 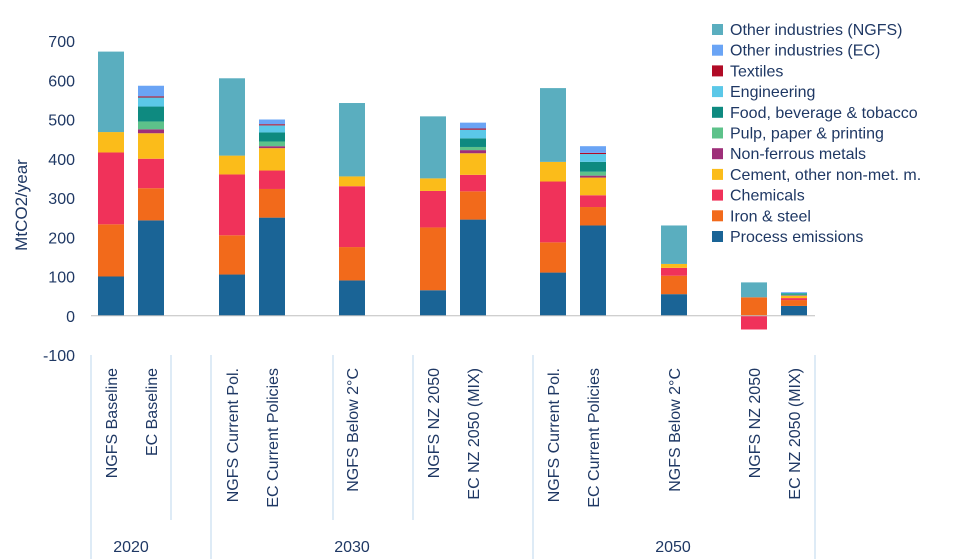 I want to click on legend-item: Cement, other non-met. m., so click(x=816, y=175).